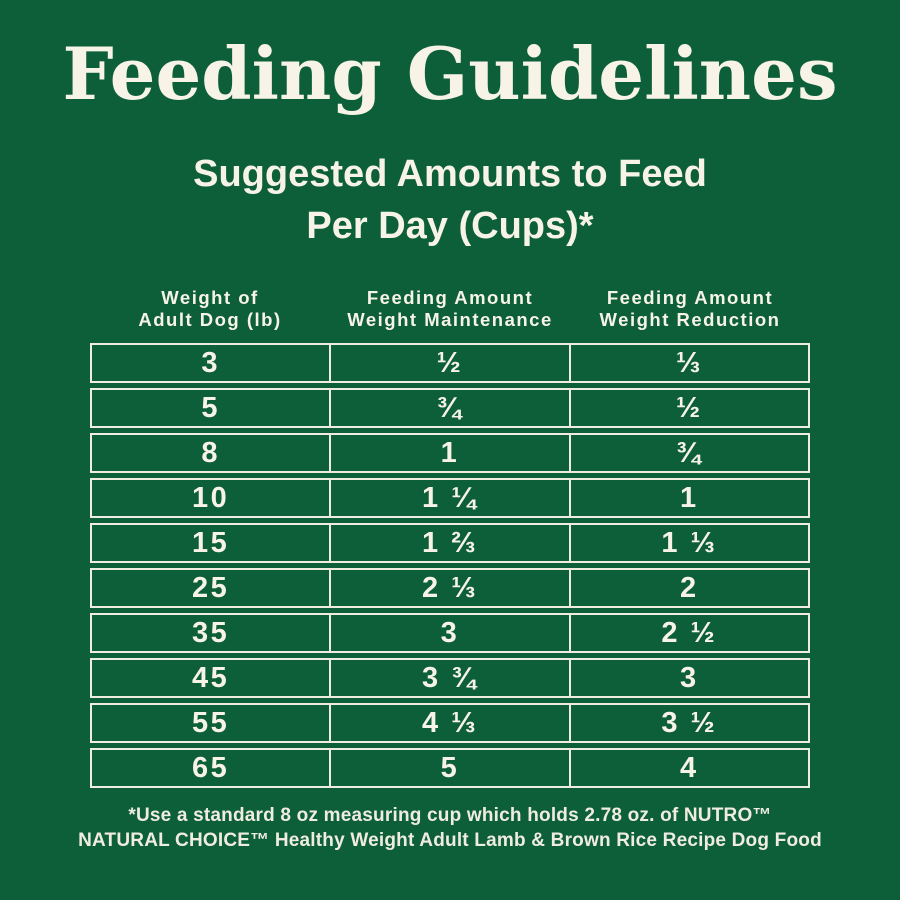  Describe the element at coordinates (688, 542) in the screenshot. I see `table-cell: 1 ⅓` at that location.